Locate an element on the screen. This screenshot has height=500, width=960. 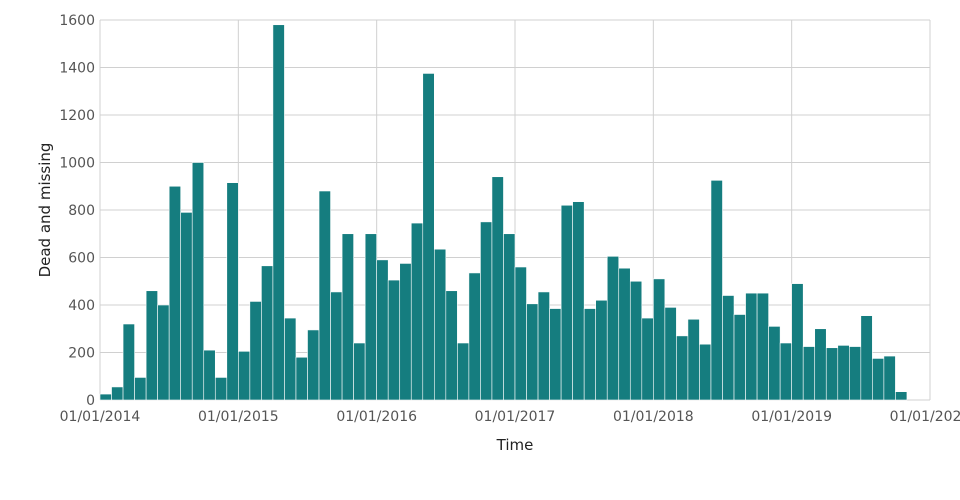
y-tick-label: 600 is located at coordinates (81, 259).